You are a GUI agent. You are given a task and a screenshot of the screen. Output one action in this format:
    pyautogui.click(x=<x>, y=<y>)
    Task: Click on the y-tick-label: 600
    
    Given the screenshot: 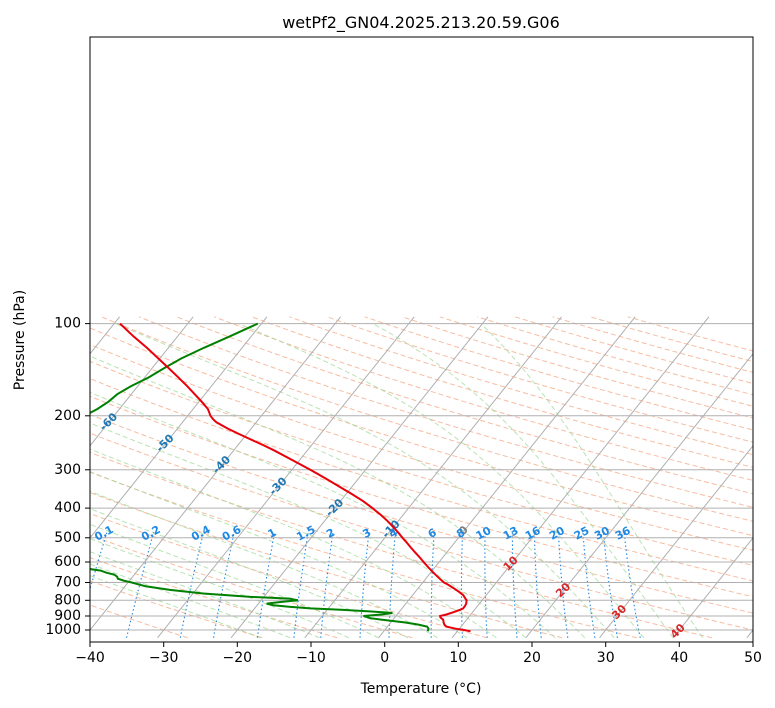 What is the action you would take?
    pyautogui.click(x=67, y=562)
    